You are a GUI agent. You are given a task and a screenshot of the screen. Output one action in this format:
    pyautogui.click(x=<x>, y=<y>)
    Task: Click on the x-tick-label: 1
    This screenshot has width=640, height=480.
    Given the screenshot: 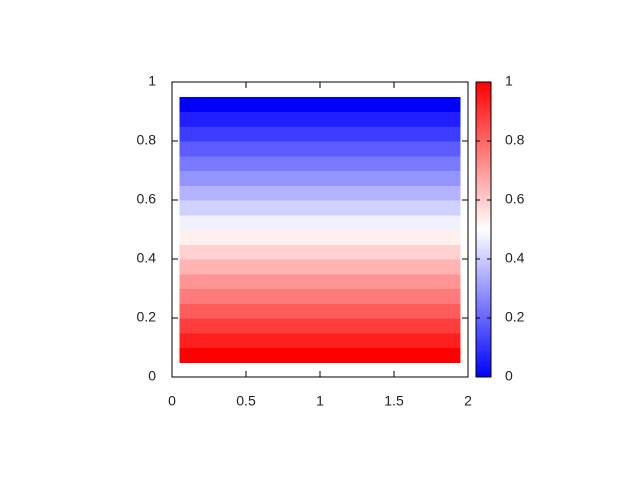 What is the action you would take?
    pyautogui.click(x=320, y=401)
    